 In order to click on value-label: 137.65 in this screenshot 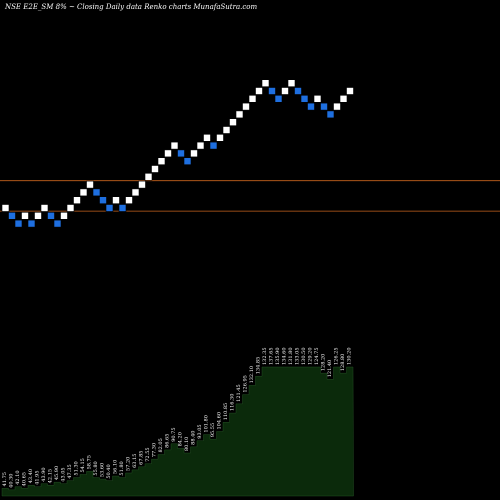, I will do `click(272, 357)`.